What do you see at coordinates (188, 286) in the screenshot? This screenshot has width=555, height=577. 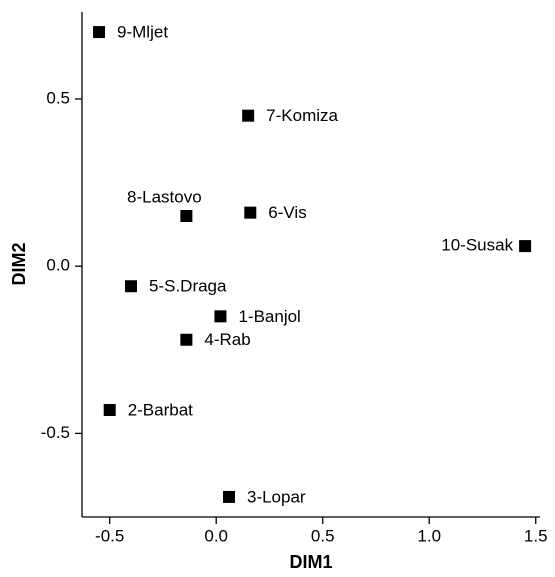 I see `point-label: 5-S.Draga` at bounding box center [188, 286].